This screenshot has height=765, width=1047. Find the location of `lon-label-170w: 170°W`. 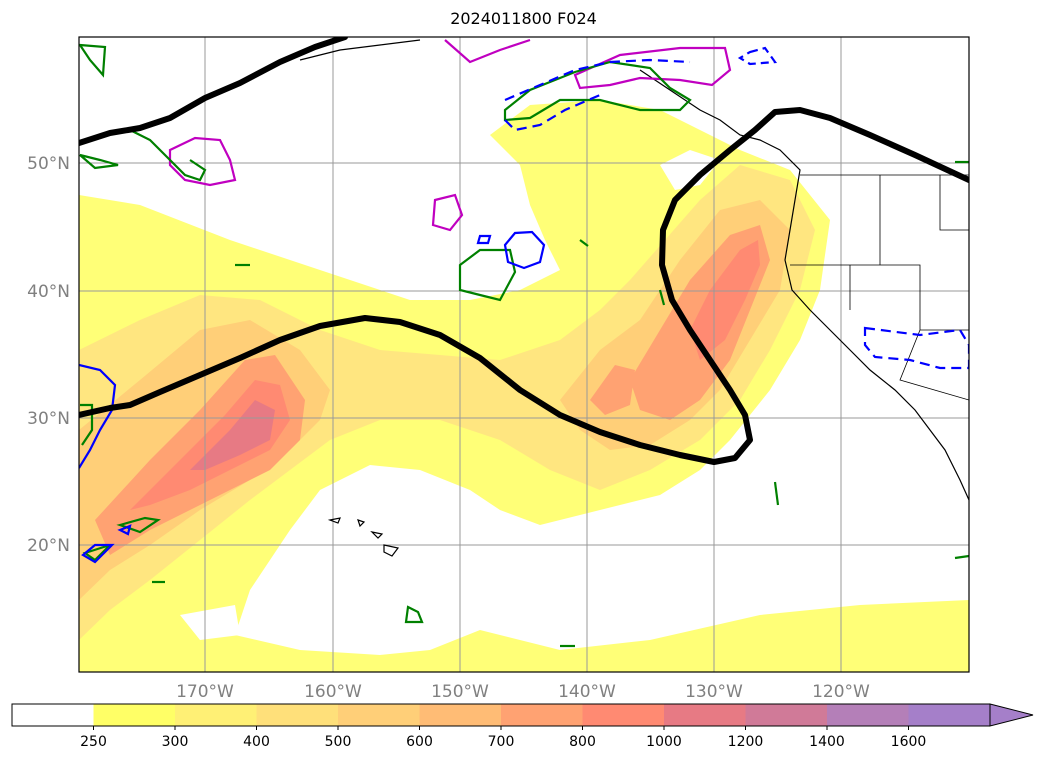

lon-label-170w: 170°W is located at coordinates (205, 692).